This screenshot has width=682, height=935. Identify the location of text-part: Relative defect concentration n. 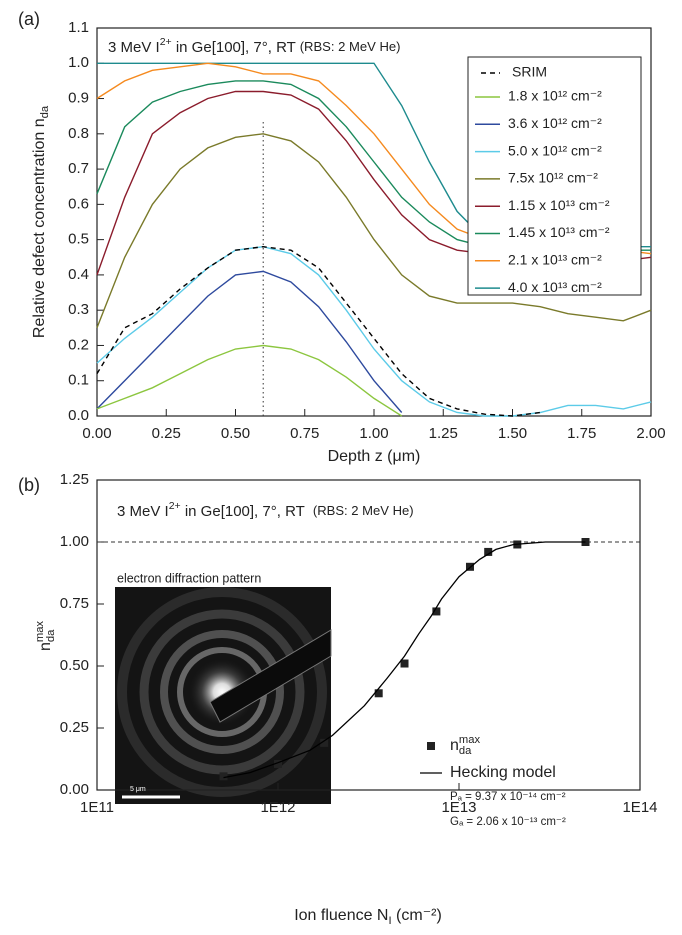
(39, 228).